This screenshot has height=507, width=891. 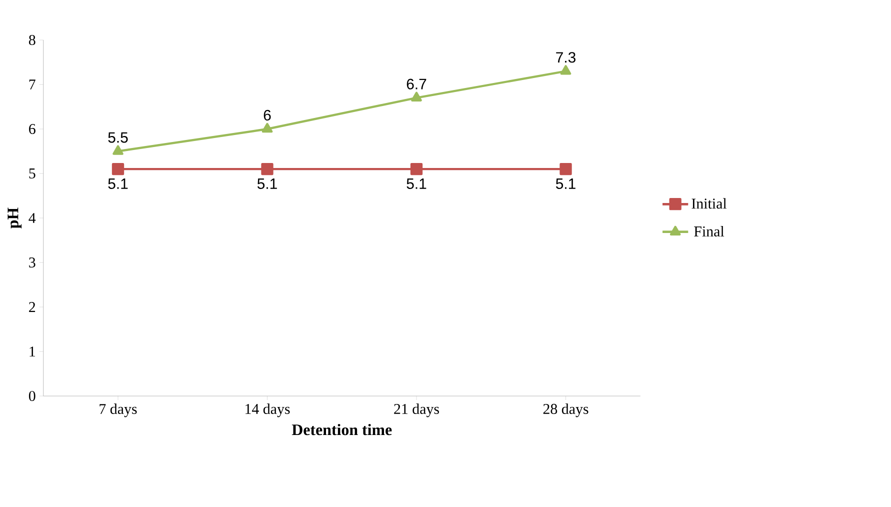 What do you see at coordinates (118, 411) in the screenshot?
I see `x-tick-label: 7 days` at bounding box center [118, 411].